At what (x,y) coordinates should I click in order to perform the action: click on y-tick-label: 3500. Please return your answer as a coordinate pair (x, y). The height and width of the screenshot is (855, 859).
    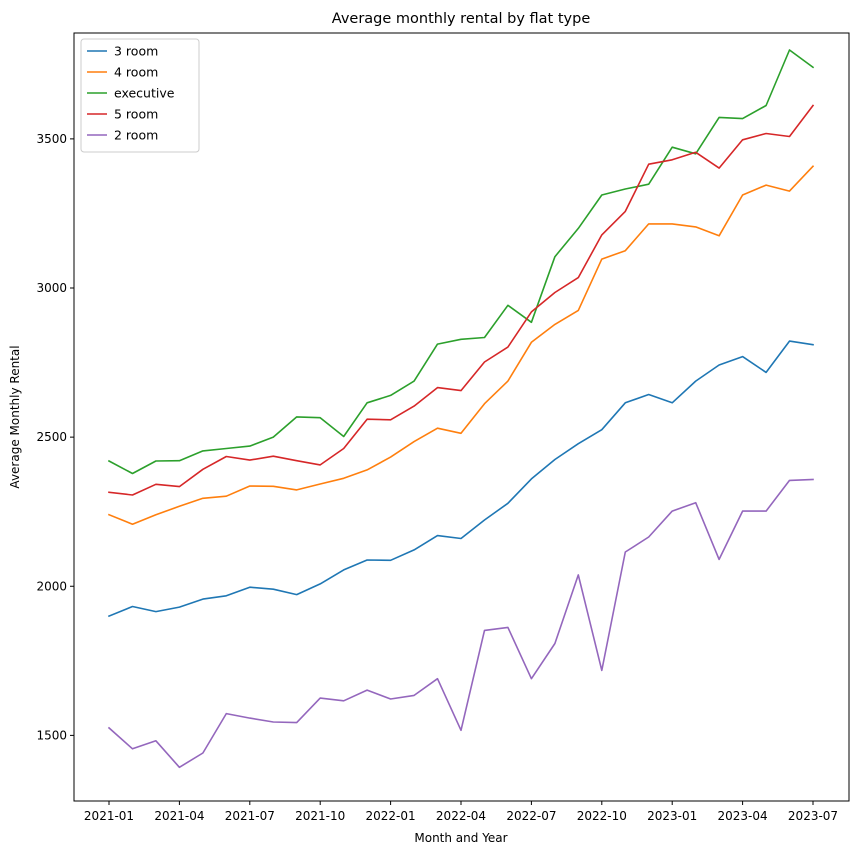
    Looking at the image, I should click on (51, 139).